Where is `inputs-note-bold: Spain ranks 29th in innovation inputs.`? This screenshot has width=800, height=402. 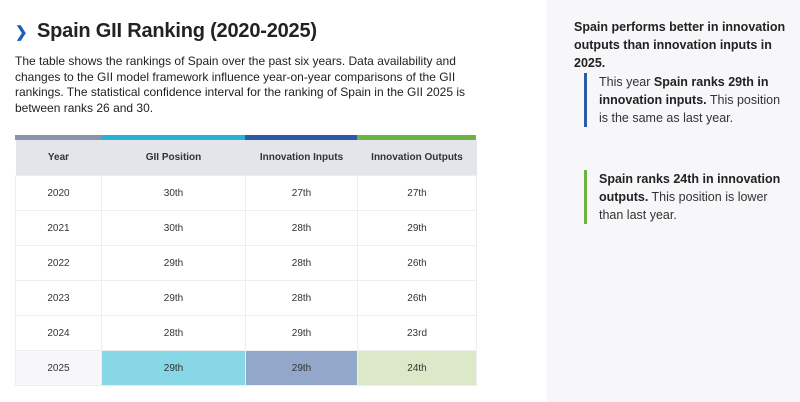
inputs-note-bold: Spain ranks 29th in innovation inputs. is located at coordinates (684, 91).